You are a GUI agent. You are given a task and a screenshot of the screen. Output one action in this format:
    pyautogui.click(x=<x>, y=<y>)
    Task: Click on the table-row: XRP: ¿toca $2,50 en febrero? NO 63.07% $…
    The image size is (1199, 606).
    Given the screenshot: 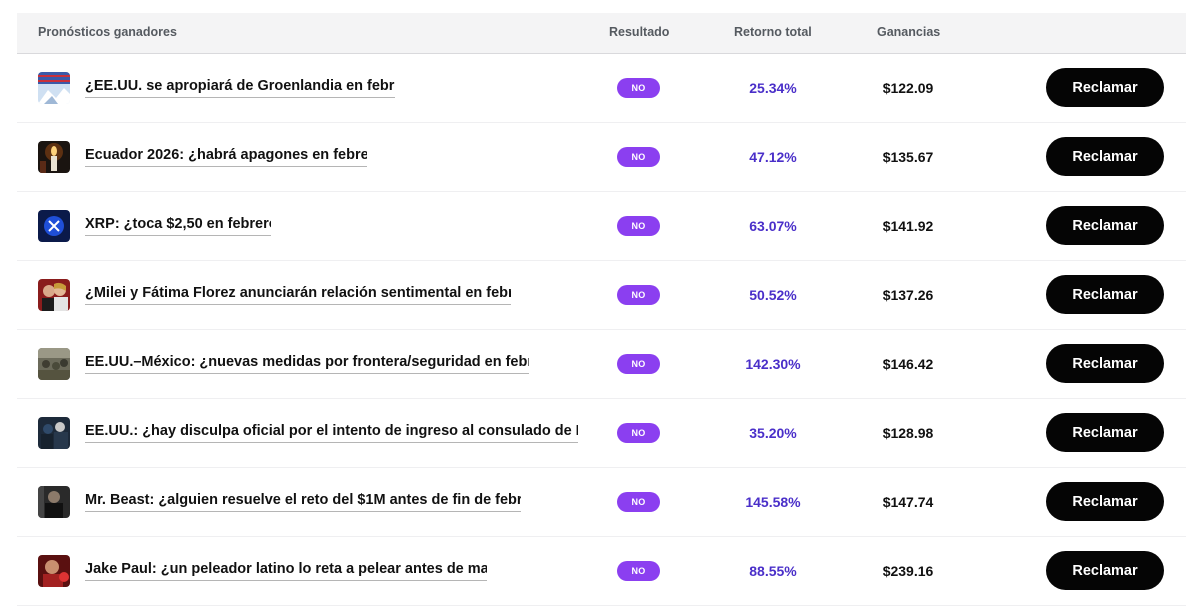 What is the action you would take?
    pyautogui.click(x=601, y=226)
    